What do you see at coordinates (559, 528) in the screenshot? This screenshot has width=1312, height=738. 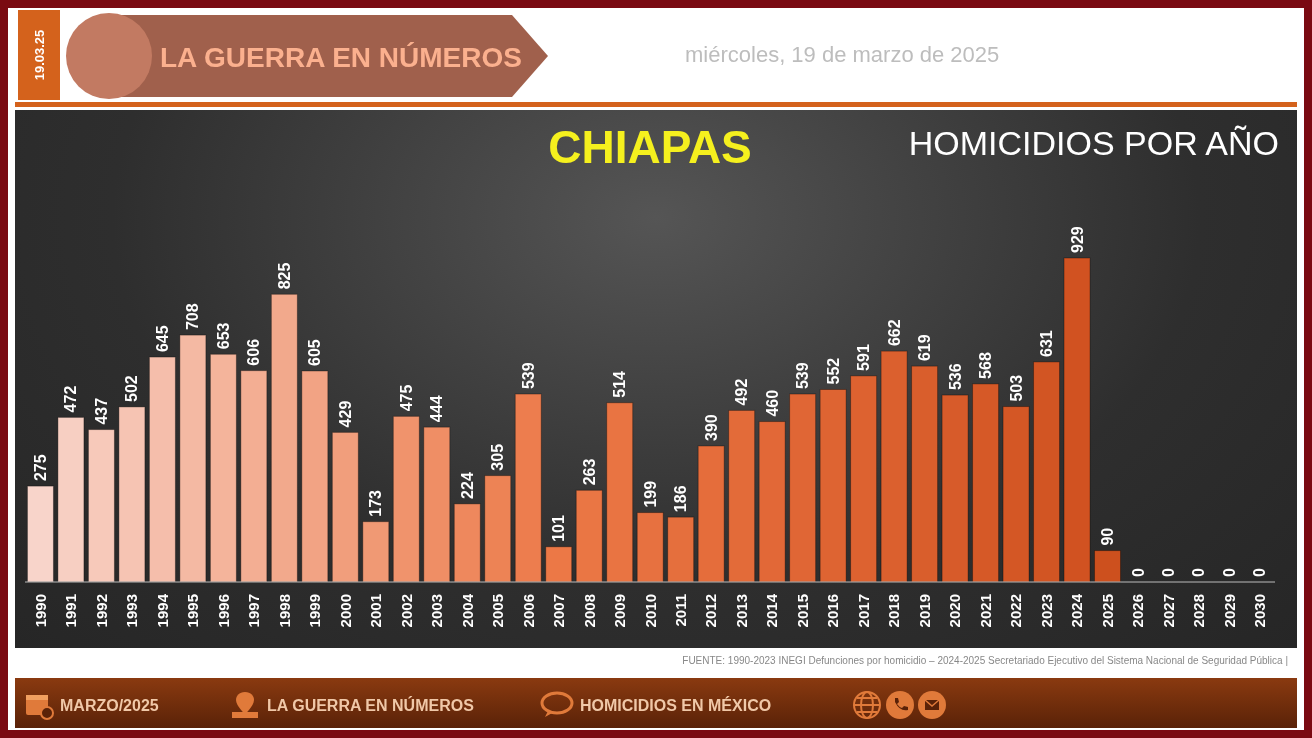 I see `data-label: 101` at bounding box center [559, 528].